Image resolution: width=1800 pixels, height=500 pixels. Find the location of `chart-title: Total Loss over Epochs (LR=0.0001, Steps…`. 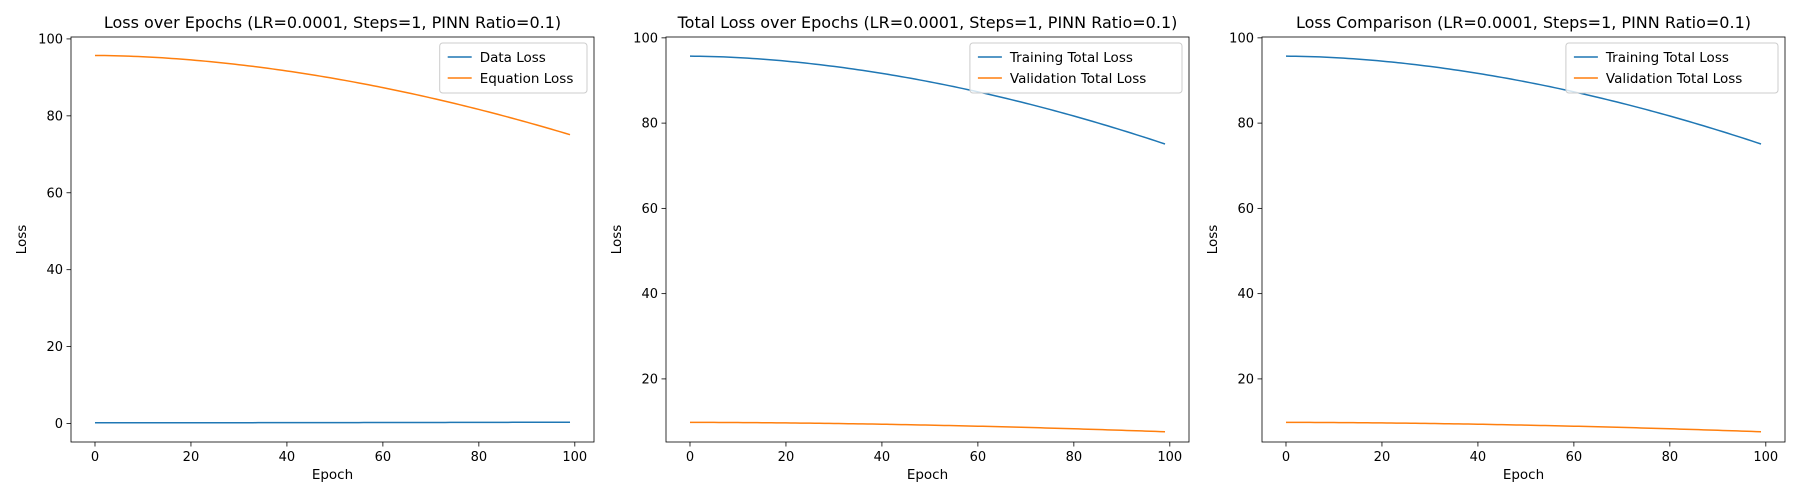

chart-title: Total Loss over Epochs (LR=0.0001, Steps… is located at coordinates (927, 22).